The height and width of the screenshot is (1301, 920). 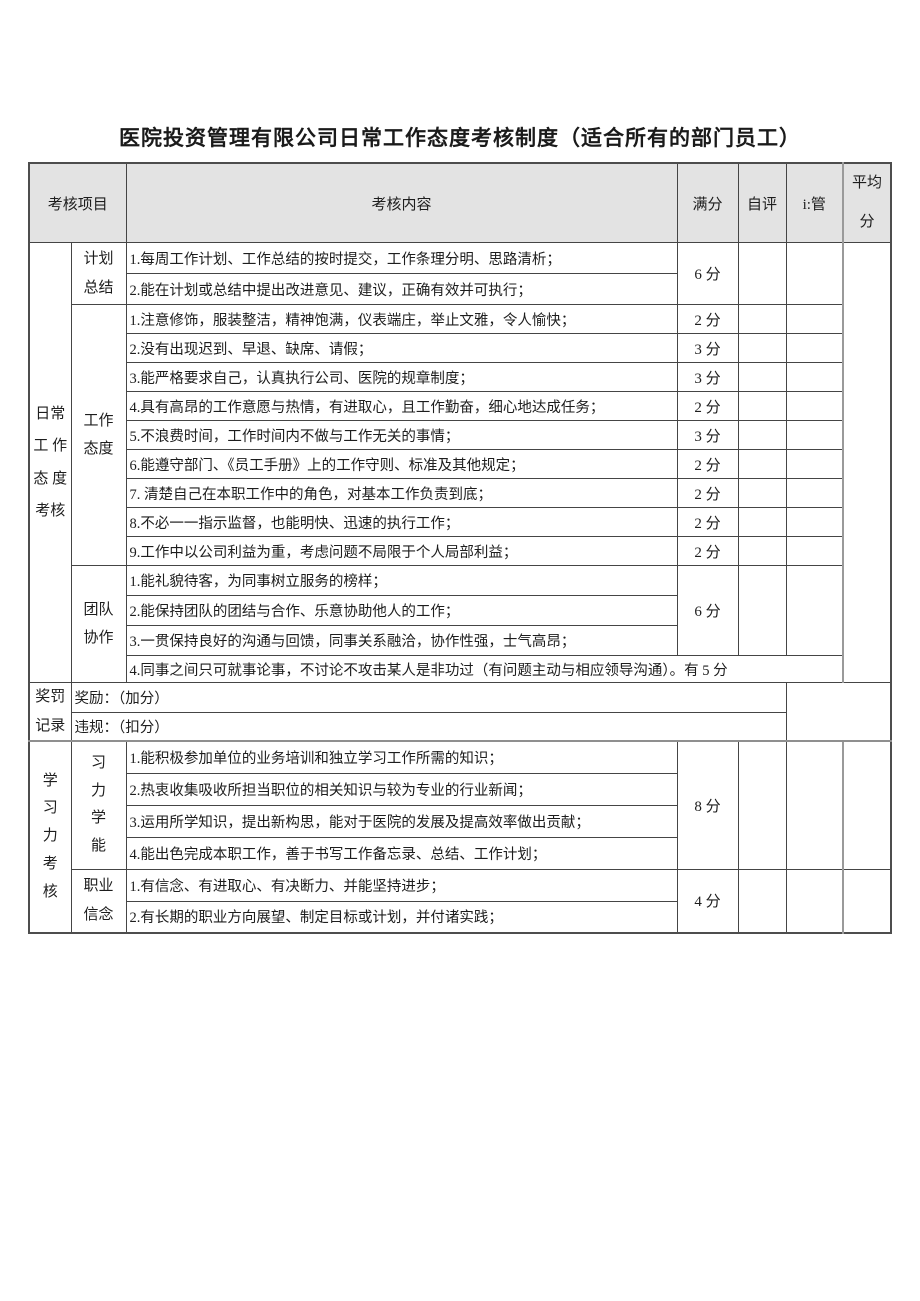 I want to click on full-score-cell: 4 分, so click(x=707, y=901).